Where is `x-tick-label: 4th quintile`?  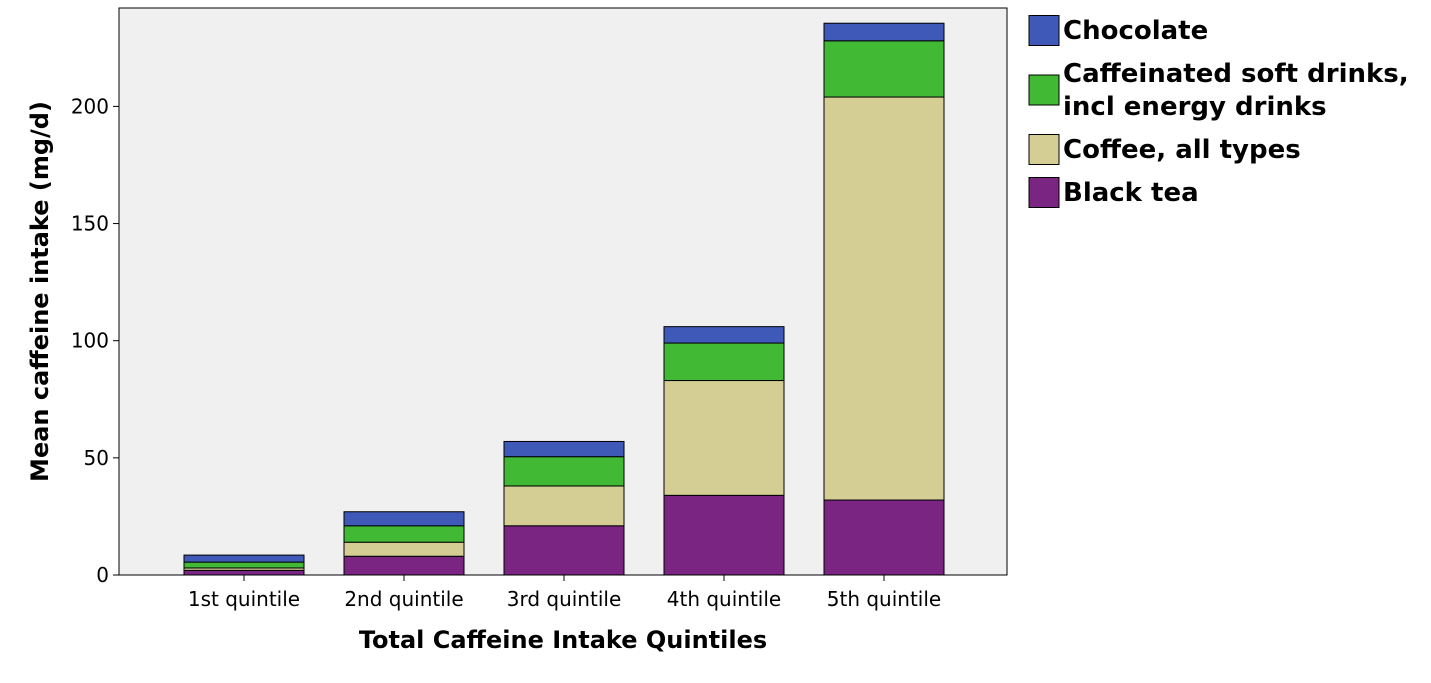
x-tick-label: 4th quintile is located at coordinates (724, 599).